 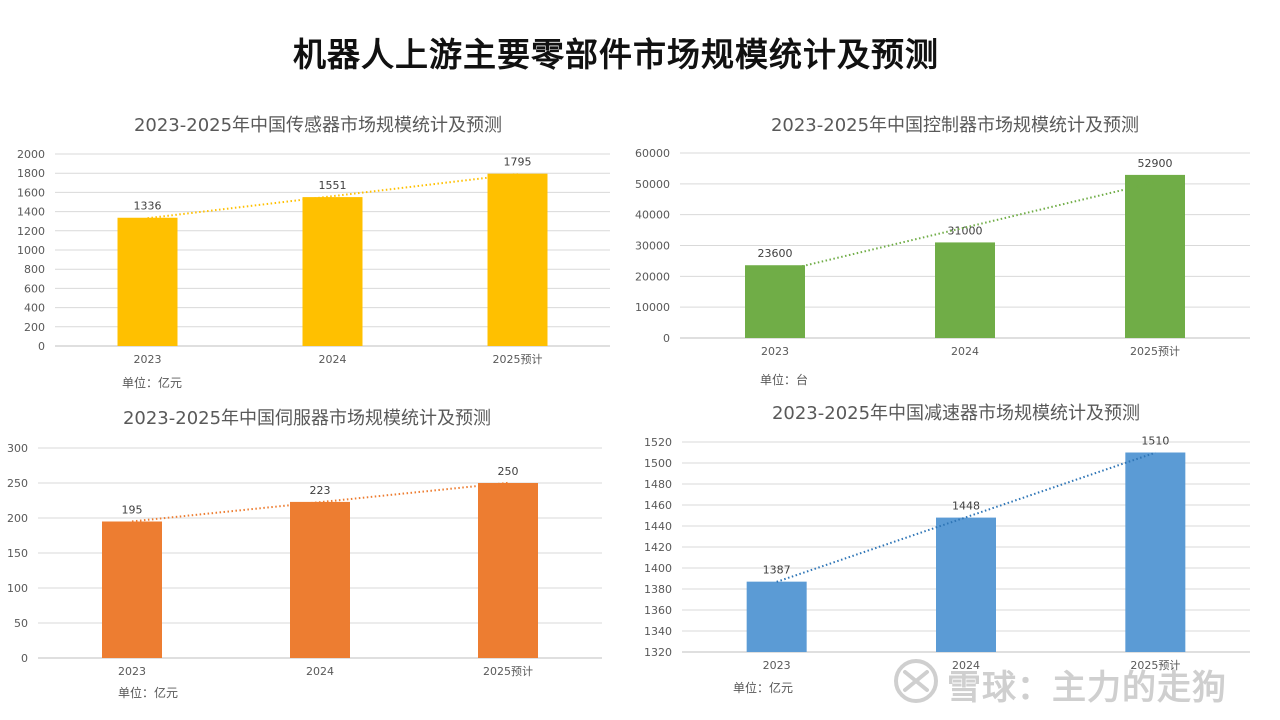 I want to click on data-label: 31000, so click(x=965, y=230).